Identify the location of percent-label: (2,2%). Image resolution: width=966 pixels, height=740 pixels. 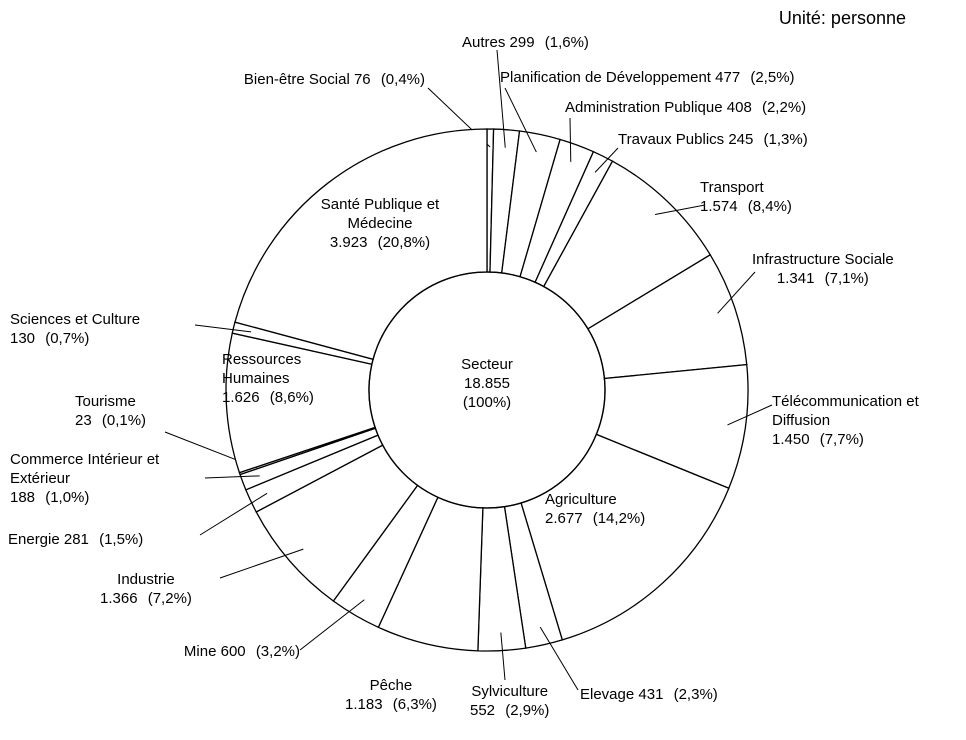
(784, 107).